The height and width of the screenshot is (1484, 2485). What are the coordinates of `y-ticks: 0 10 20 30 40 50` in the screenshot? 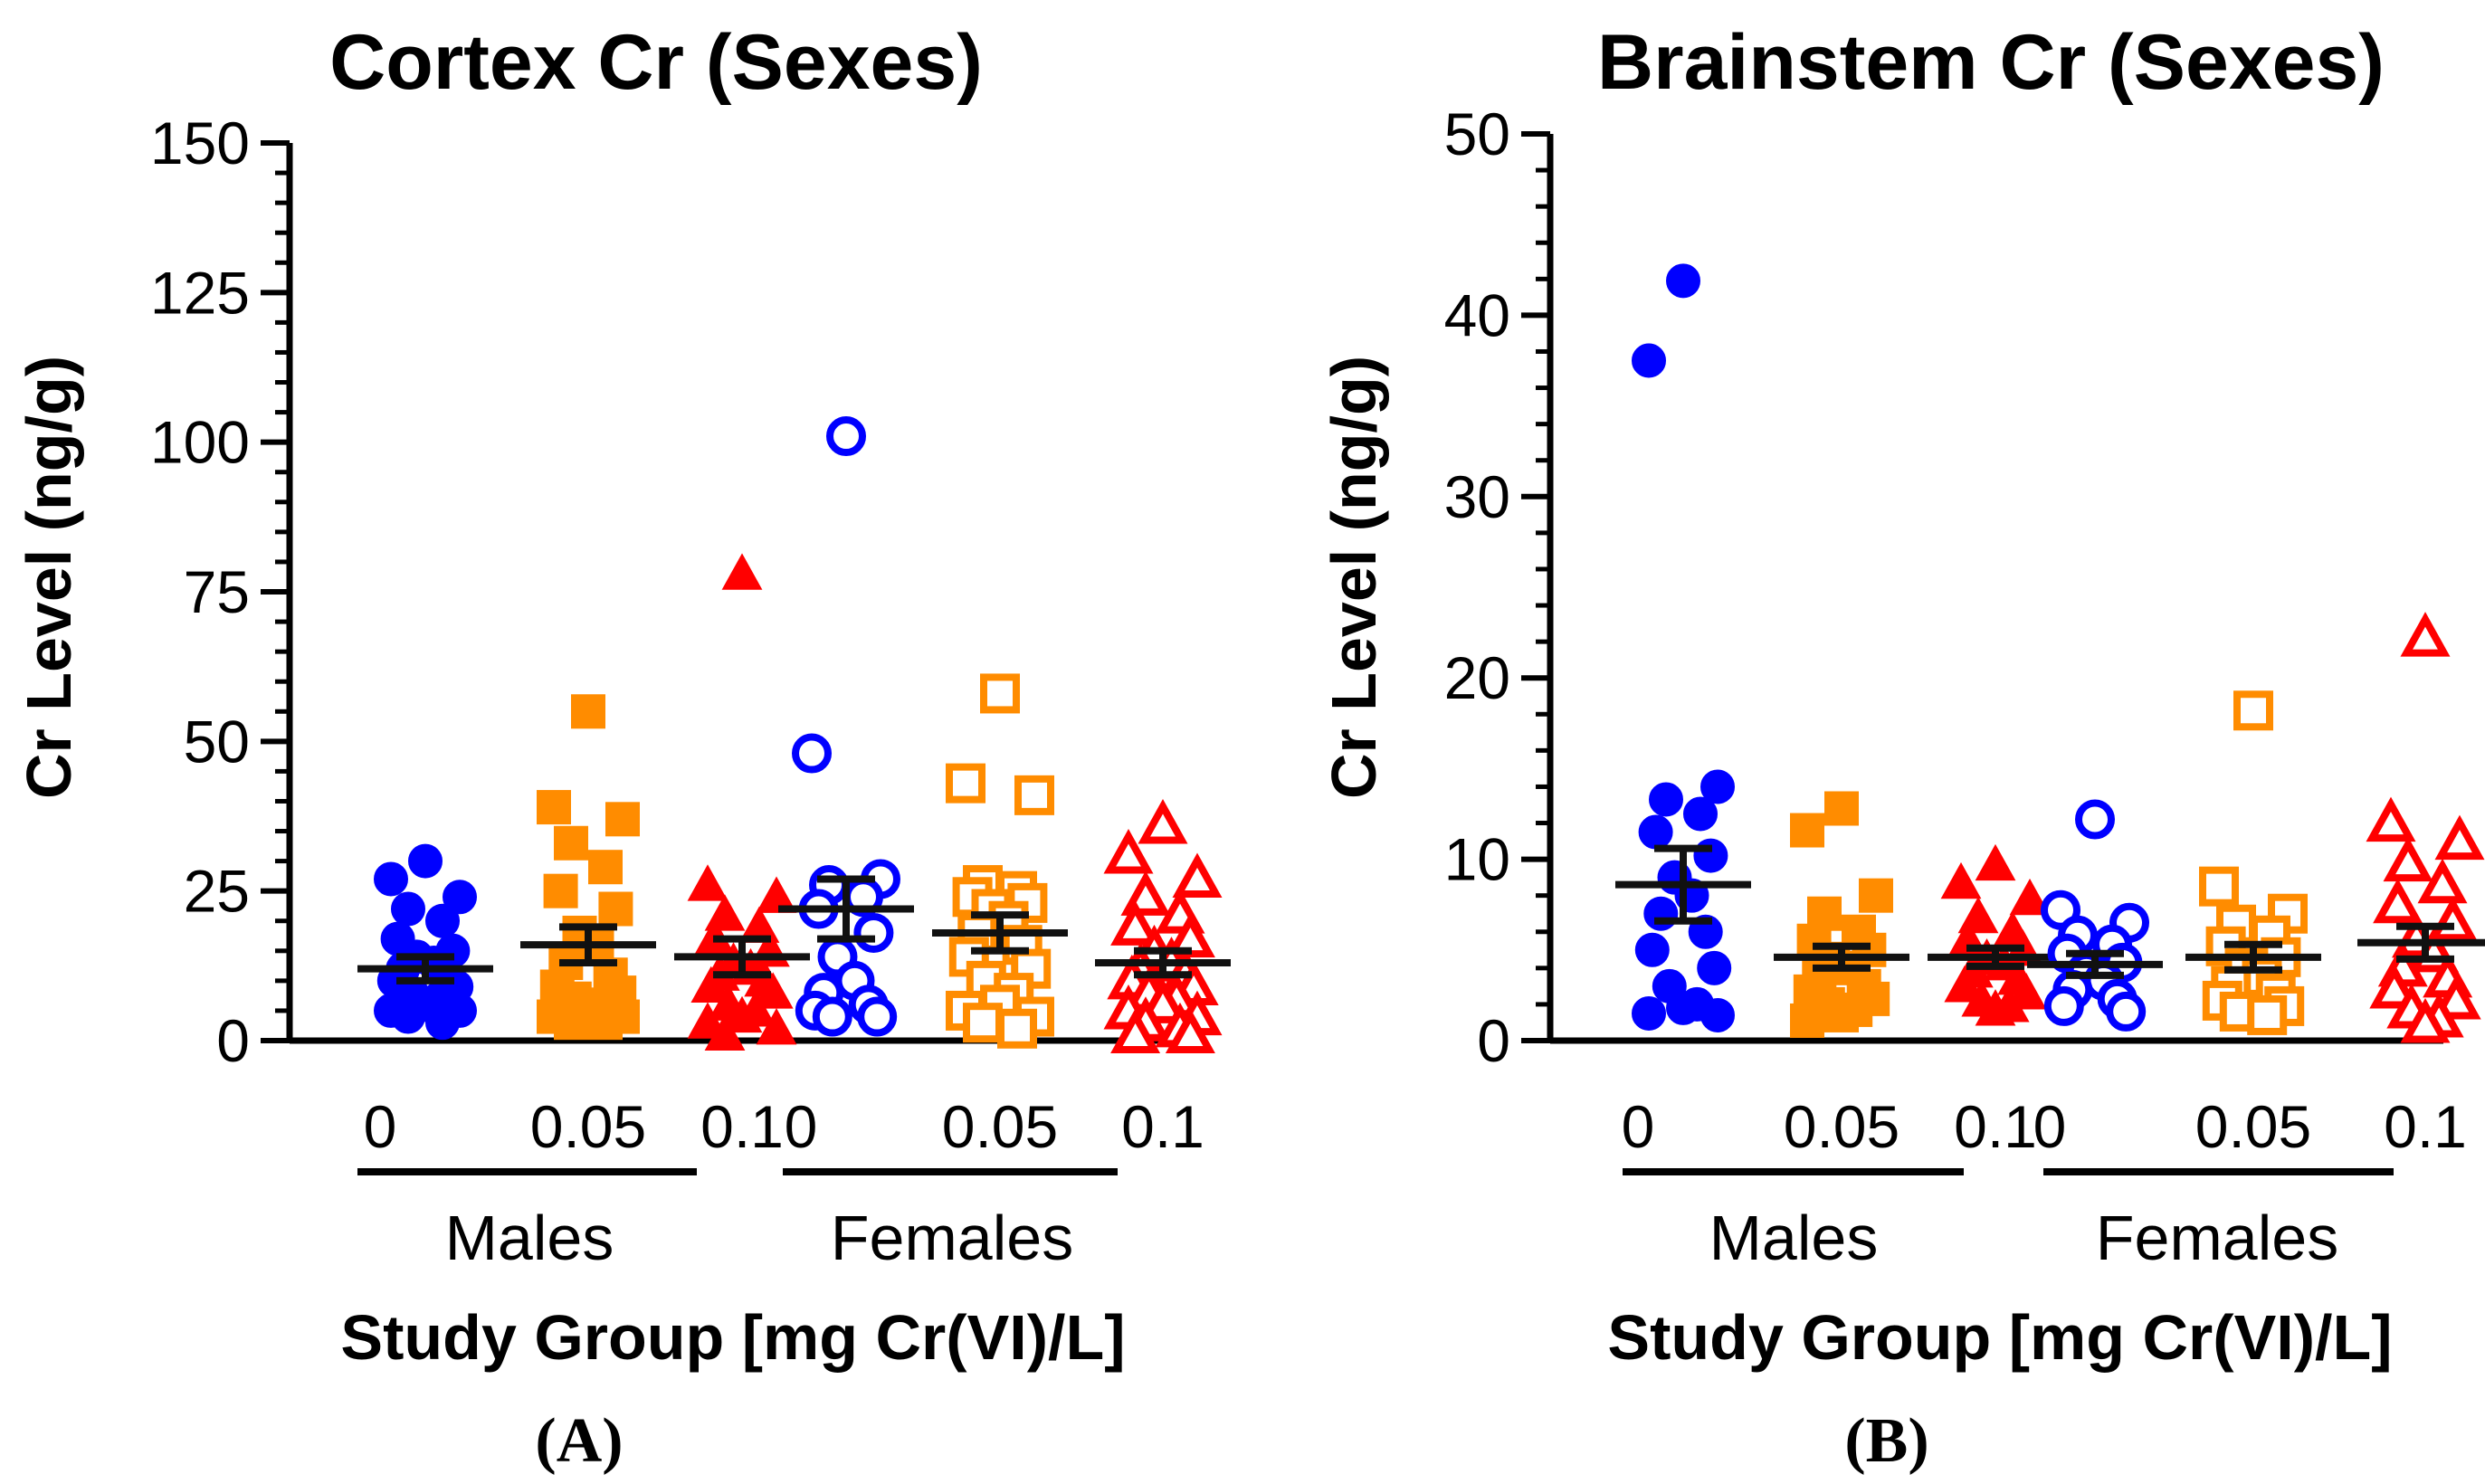 It's located at (1497, 587).